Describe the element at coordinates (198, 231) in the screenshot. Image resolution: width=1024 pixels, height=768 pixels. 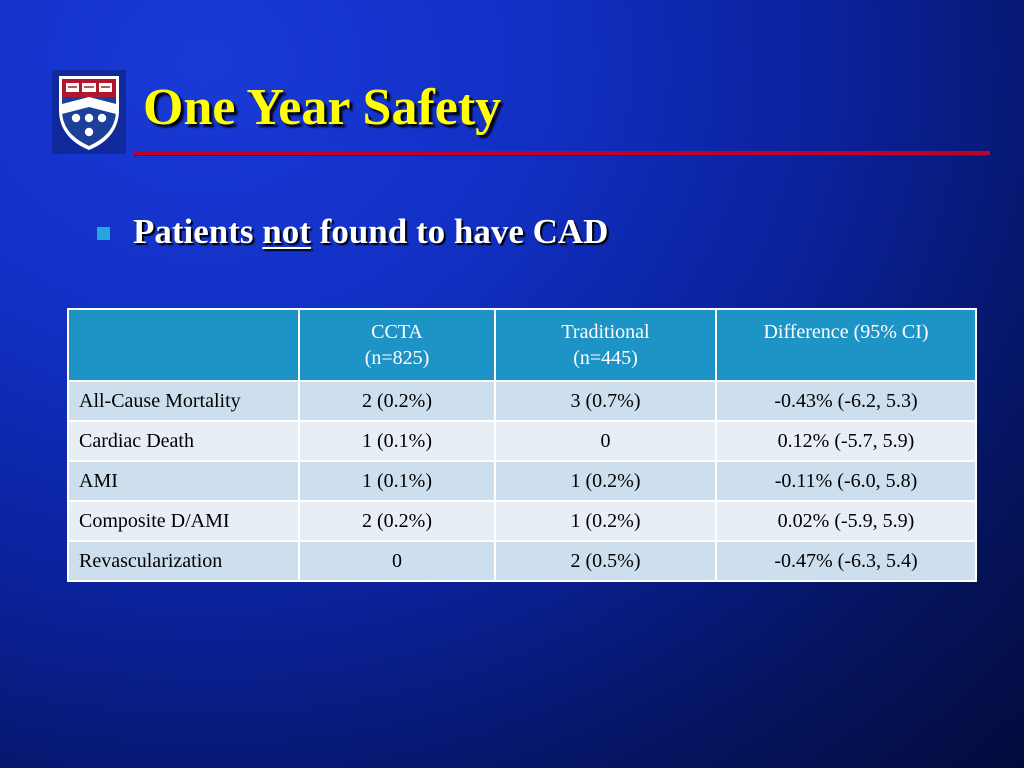
I see `bullet-text-prefix: Patients` at that location.